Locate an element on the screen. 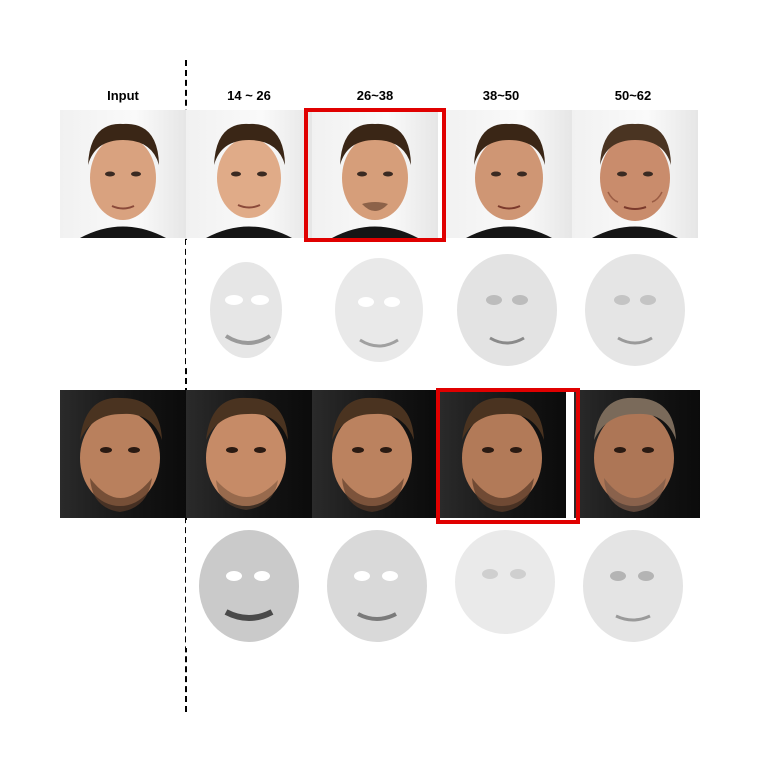 The width and height of the screenshot is (763, 773). column-label-38-50: 38~50 is located at coordinates (501, 95).